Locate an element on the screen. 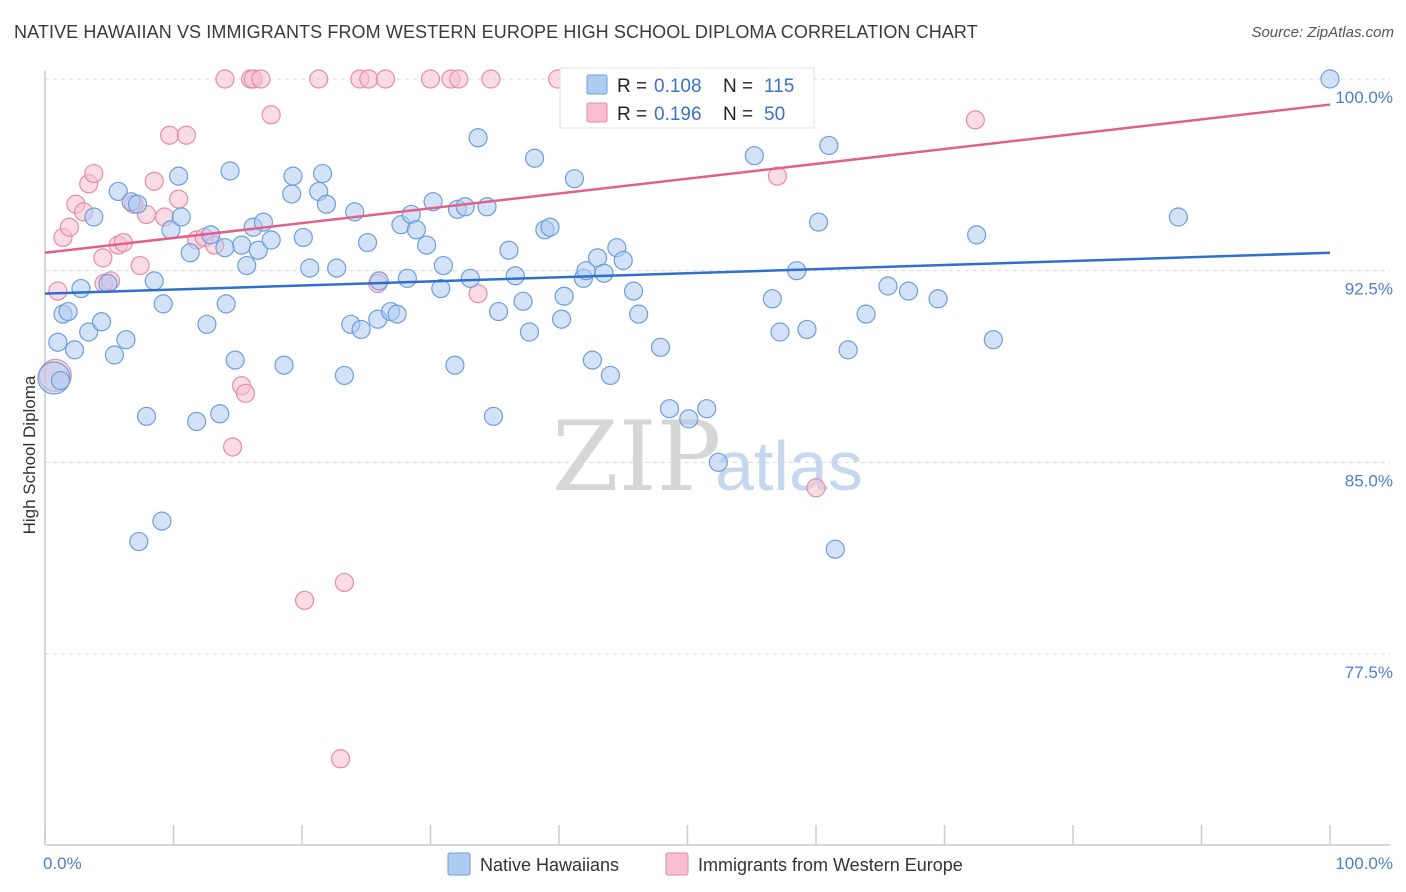 The image size is (1406, 892). chart-source: Source: ZipAtlas.com is located at coordinates (1322, 32).